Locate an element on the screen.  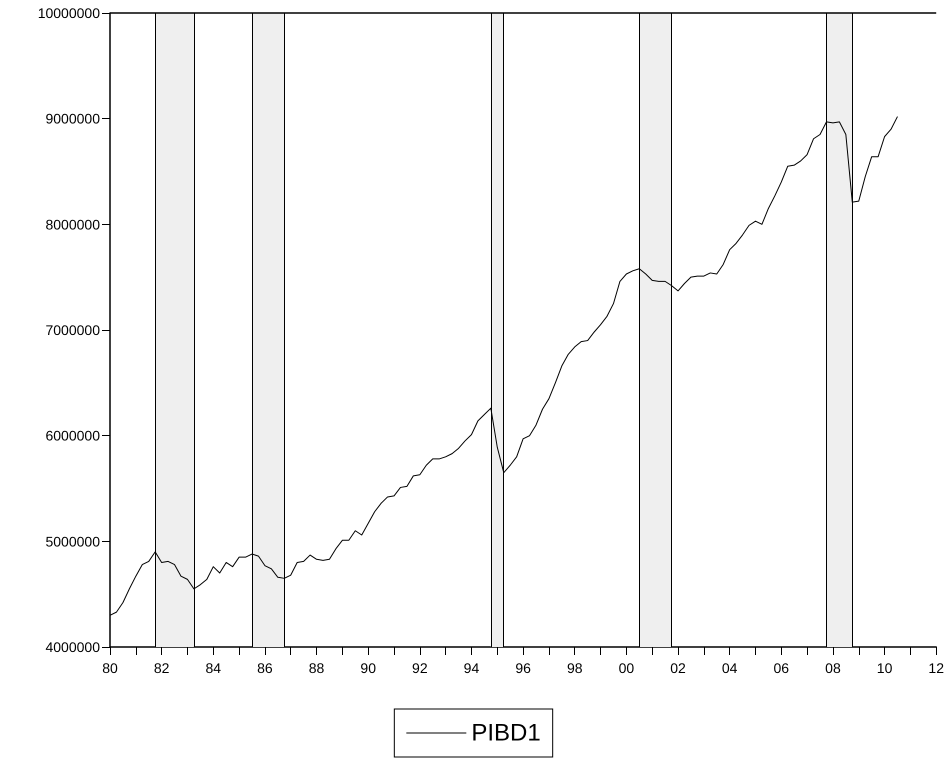
x-tick-label: 86 is located at coordinates (265, 668).